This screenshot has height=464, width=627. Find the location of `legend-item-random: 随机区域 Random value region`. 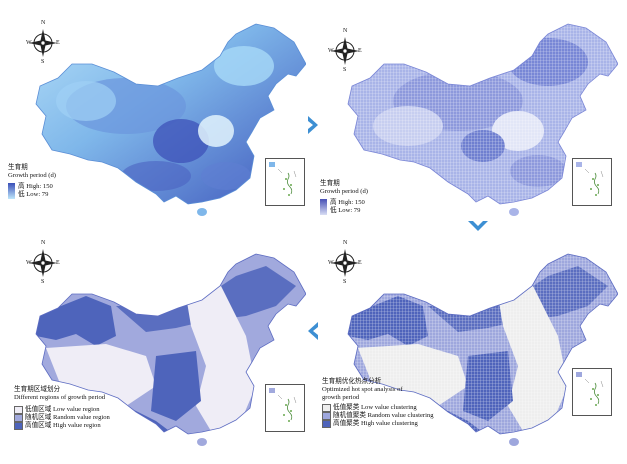

legend-item-random: 随机区域 Random value region is located at coordinates (62, 418).